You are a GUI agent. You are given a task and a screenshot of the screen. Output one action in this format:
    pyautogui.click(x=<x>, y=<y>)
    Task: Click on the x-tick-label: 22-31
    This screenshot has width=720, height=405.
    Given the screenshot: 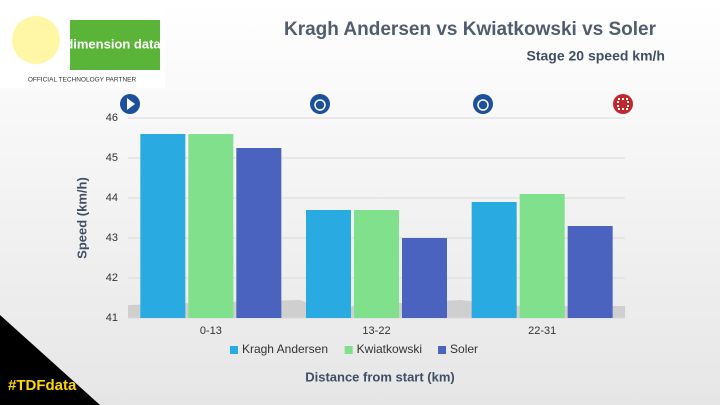 What is the action you would take?
    pyautogui.click(x=542, y=331)
    